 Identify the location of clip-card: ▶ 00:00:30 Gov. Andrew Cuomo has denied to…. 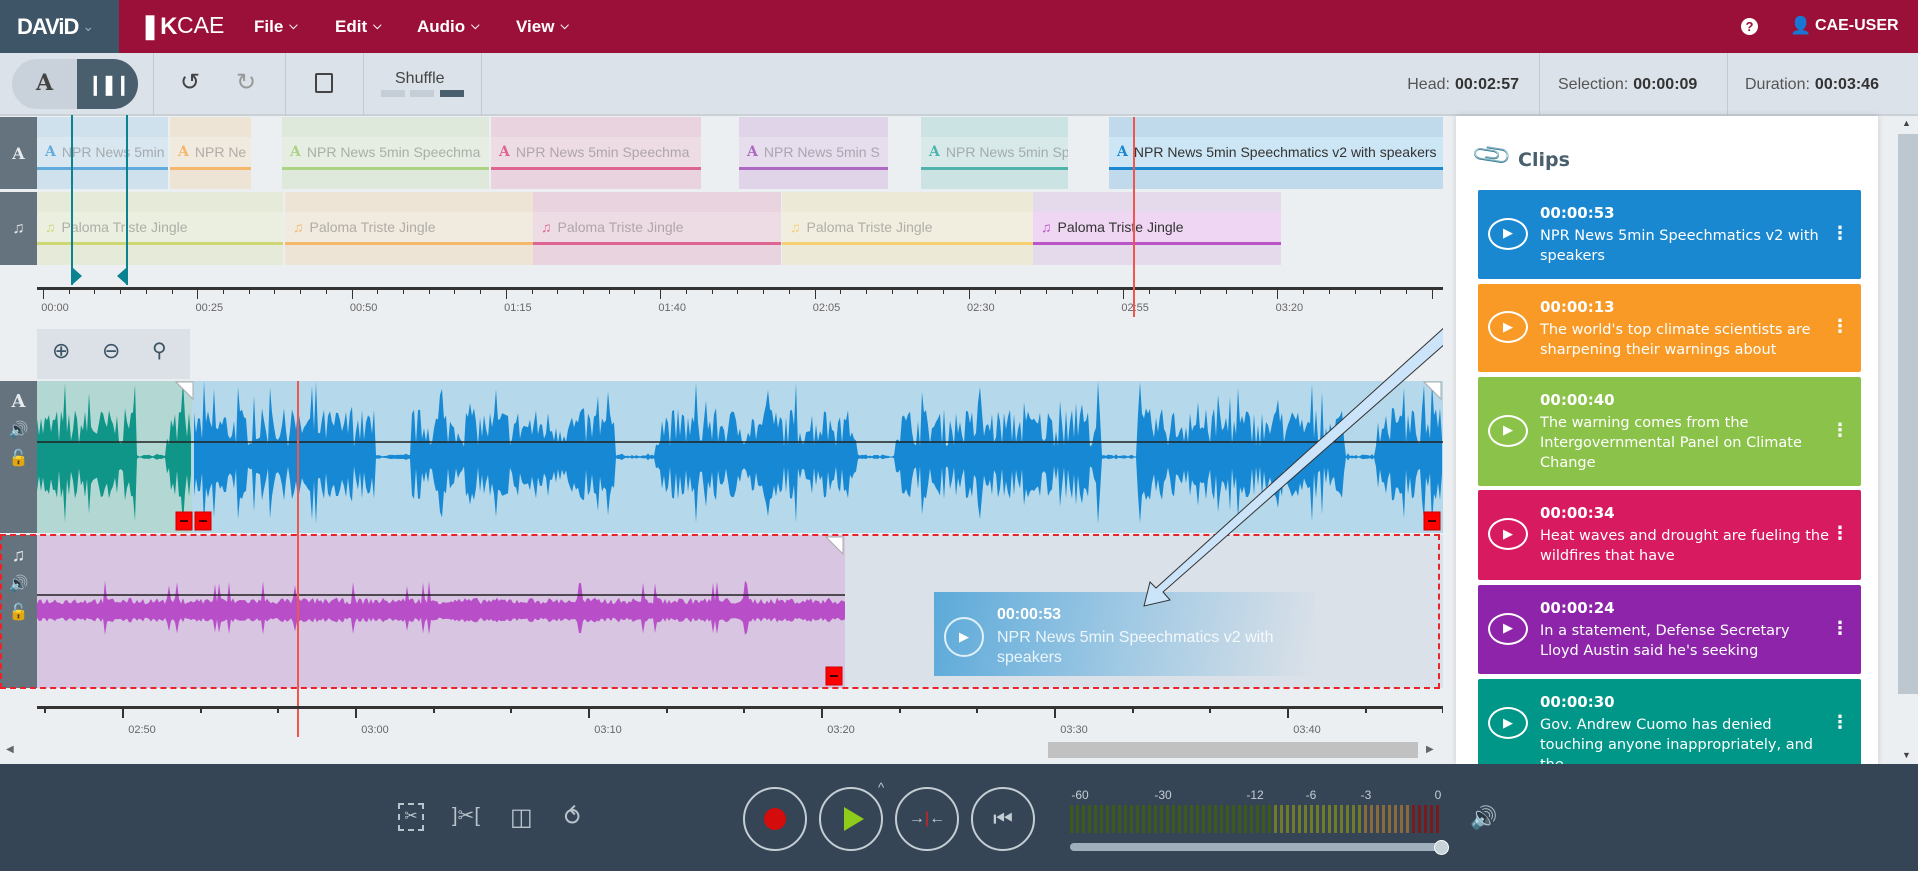
(1669, 724).